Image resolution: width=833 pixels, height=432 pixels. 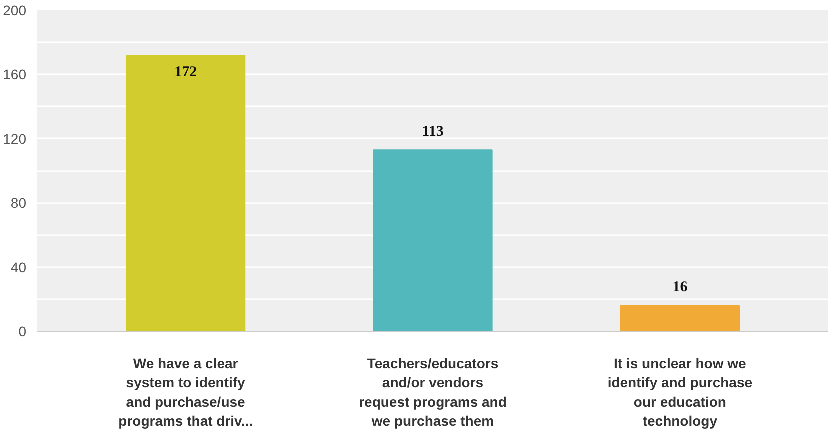 What do you see at coordinates (680, 288) in the screenshot?
I see `data-label: 16` at bounding box center [680, 288].